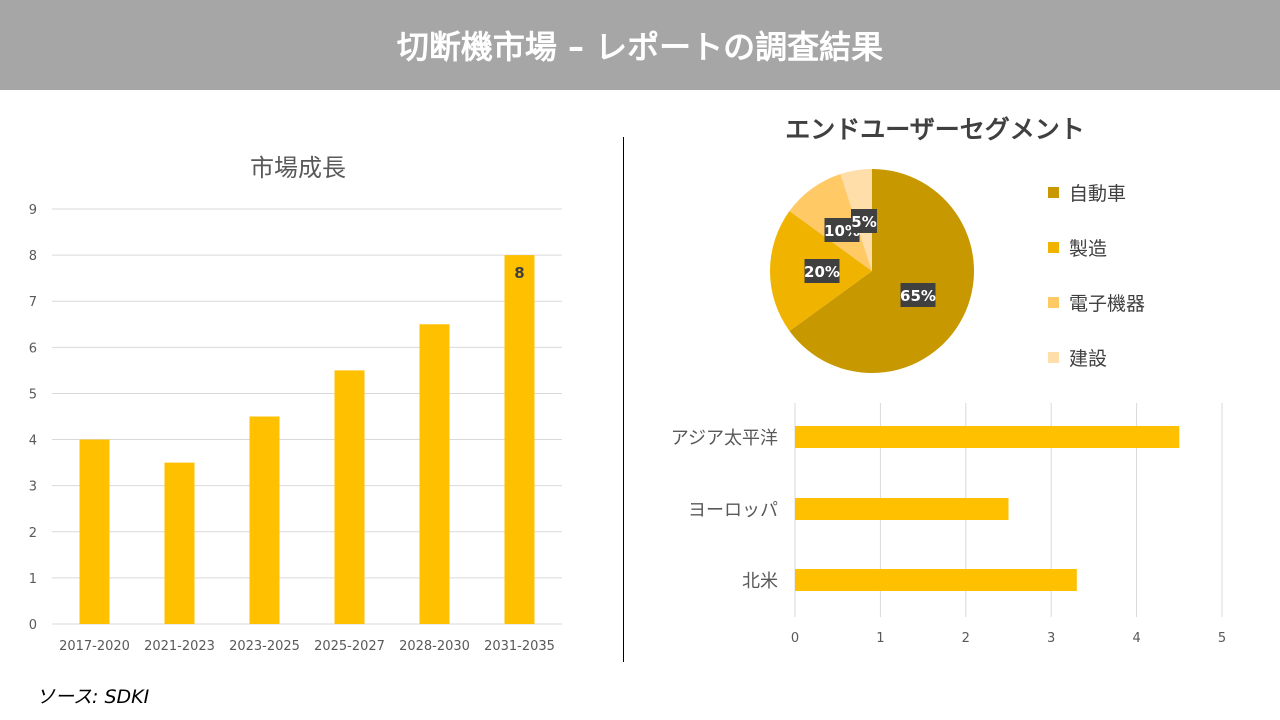  Describe the element at coordinates (349, 646) in the screenshot. I see `x-tick-label: 2025-2027` at that location.